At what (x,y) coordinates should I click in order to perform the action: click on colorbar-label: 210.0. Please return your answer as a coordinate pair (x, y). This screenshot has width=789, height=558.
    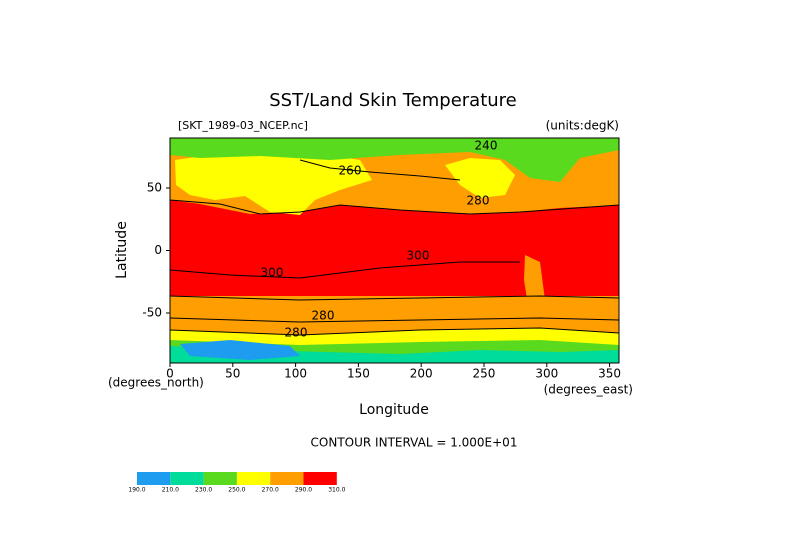
    Looking at the image, I should click on (170, 490).